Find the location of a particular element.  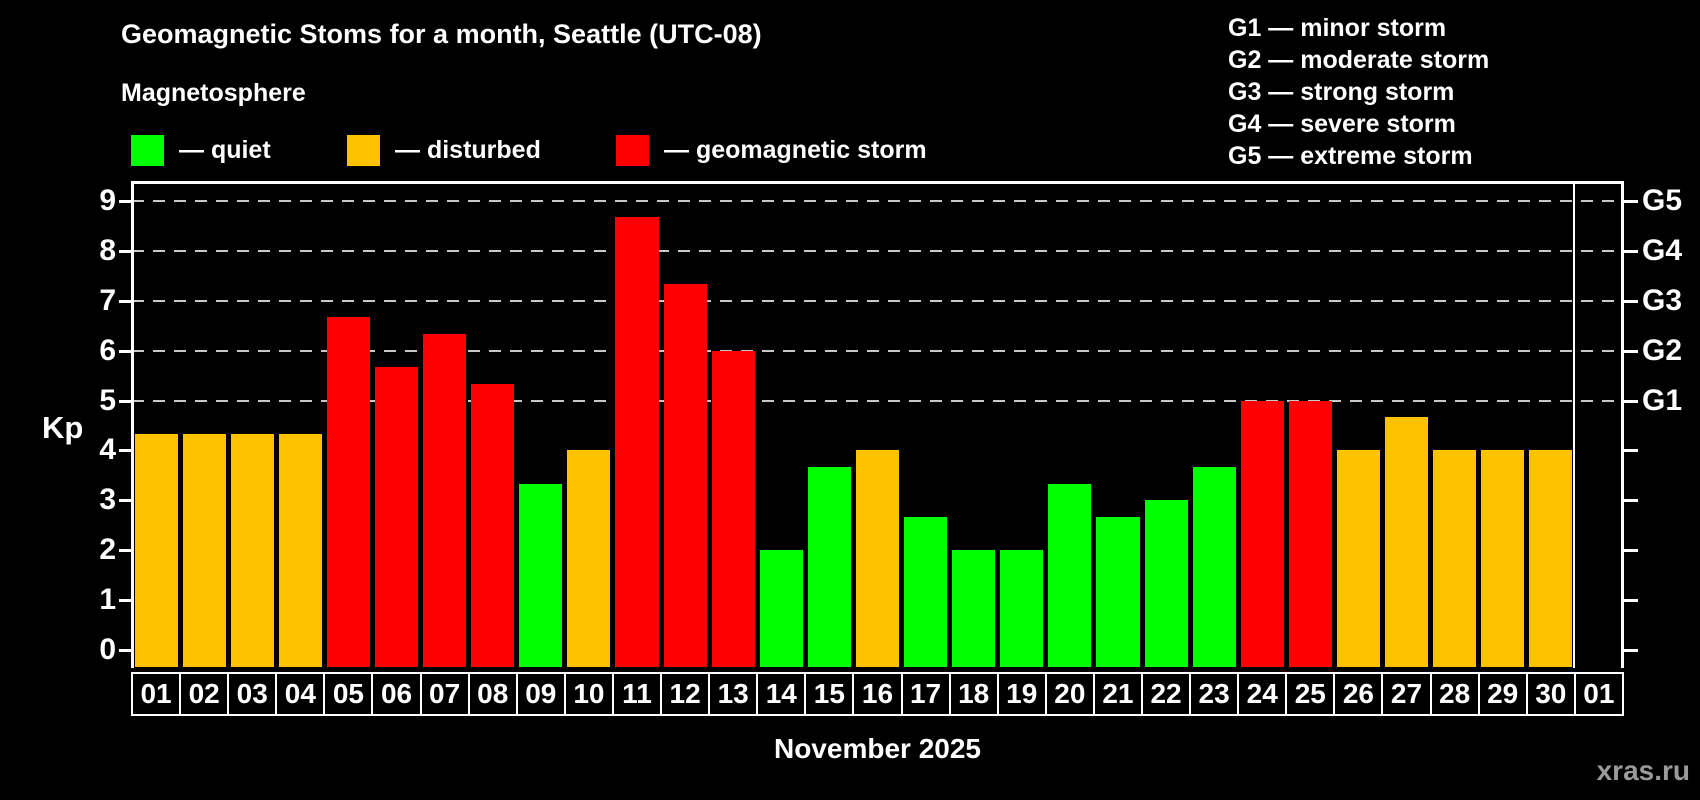

storm-scale-legend-g3: G3 — strong storm is located at coordinates (1341, 92).